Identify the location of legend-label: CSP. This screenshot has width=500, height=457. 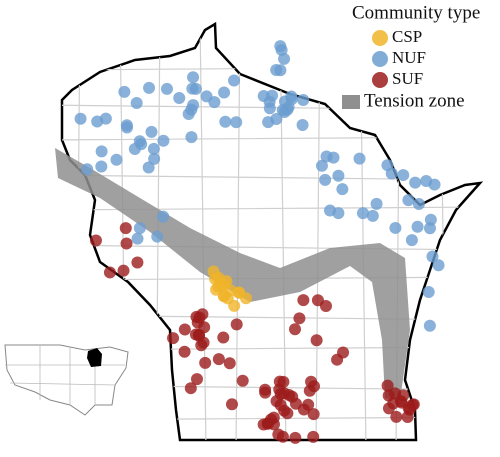
(407, 36).